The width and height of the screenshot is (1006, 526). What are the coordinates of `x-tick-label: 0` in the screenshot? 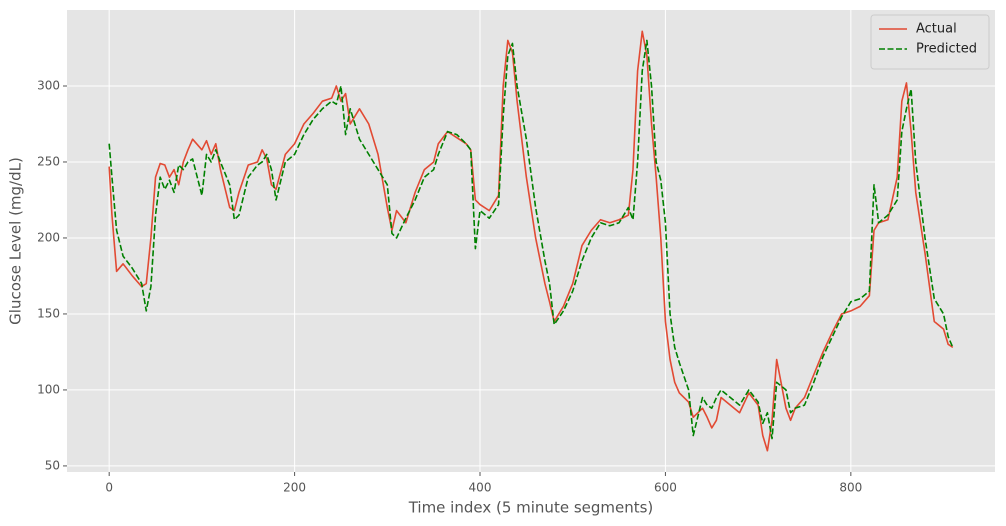 It's located at (109, 488).